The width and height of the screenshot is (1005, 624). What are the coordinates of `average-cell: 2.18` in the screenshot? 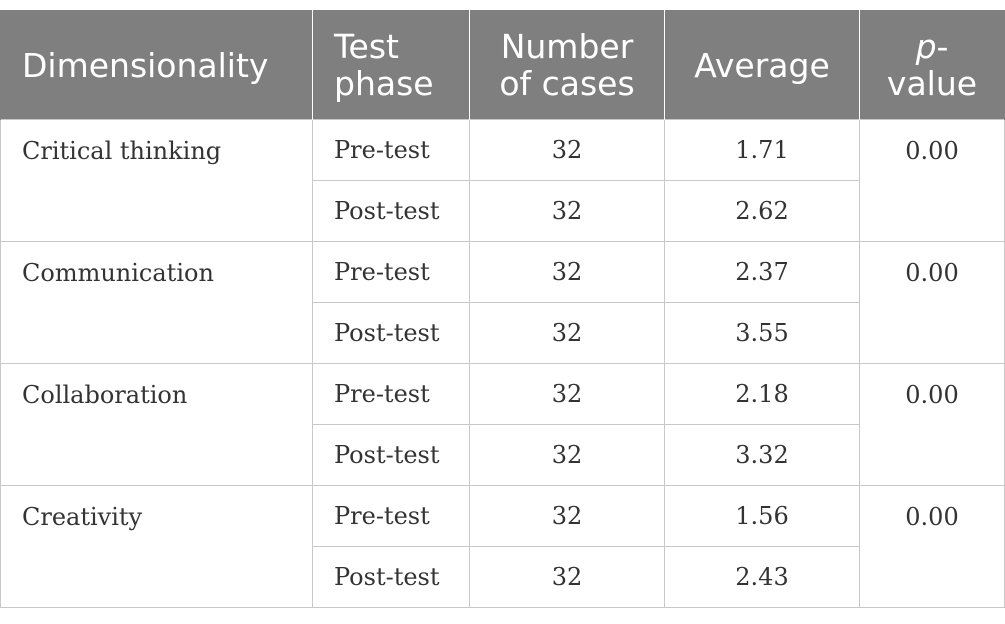 It's located at (762, 394).